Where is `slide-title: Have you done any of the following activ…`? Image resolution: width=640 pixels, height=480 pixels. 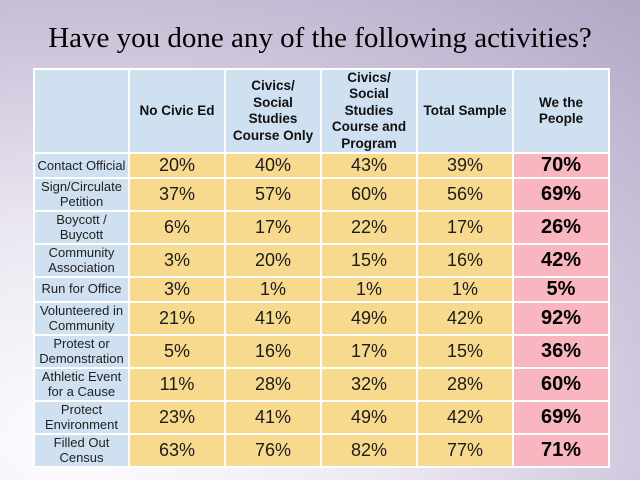 slide-title: Have you done any of the following activ… is located at coordinates (320, 38).